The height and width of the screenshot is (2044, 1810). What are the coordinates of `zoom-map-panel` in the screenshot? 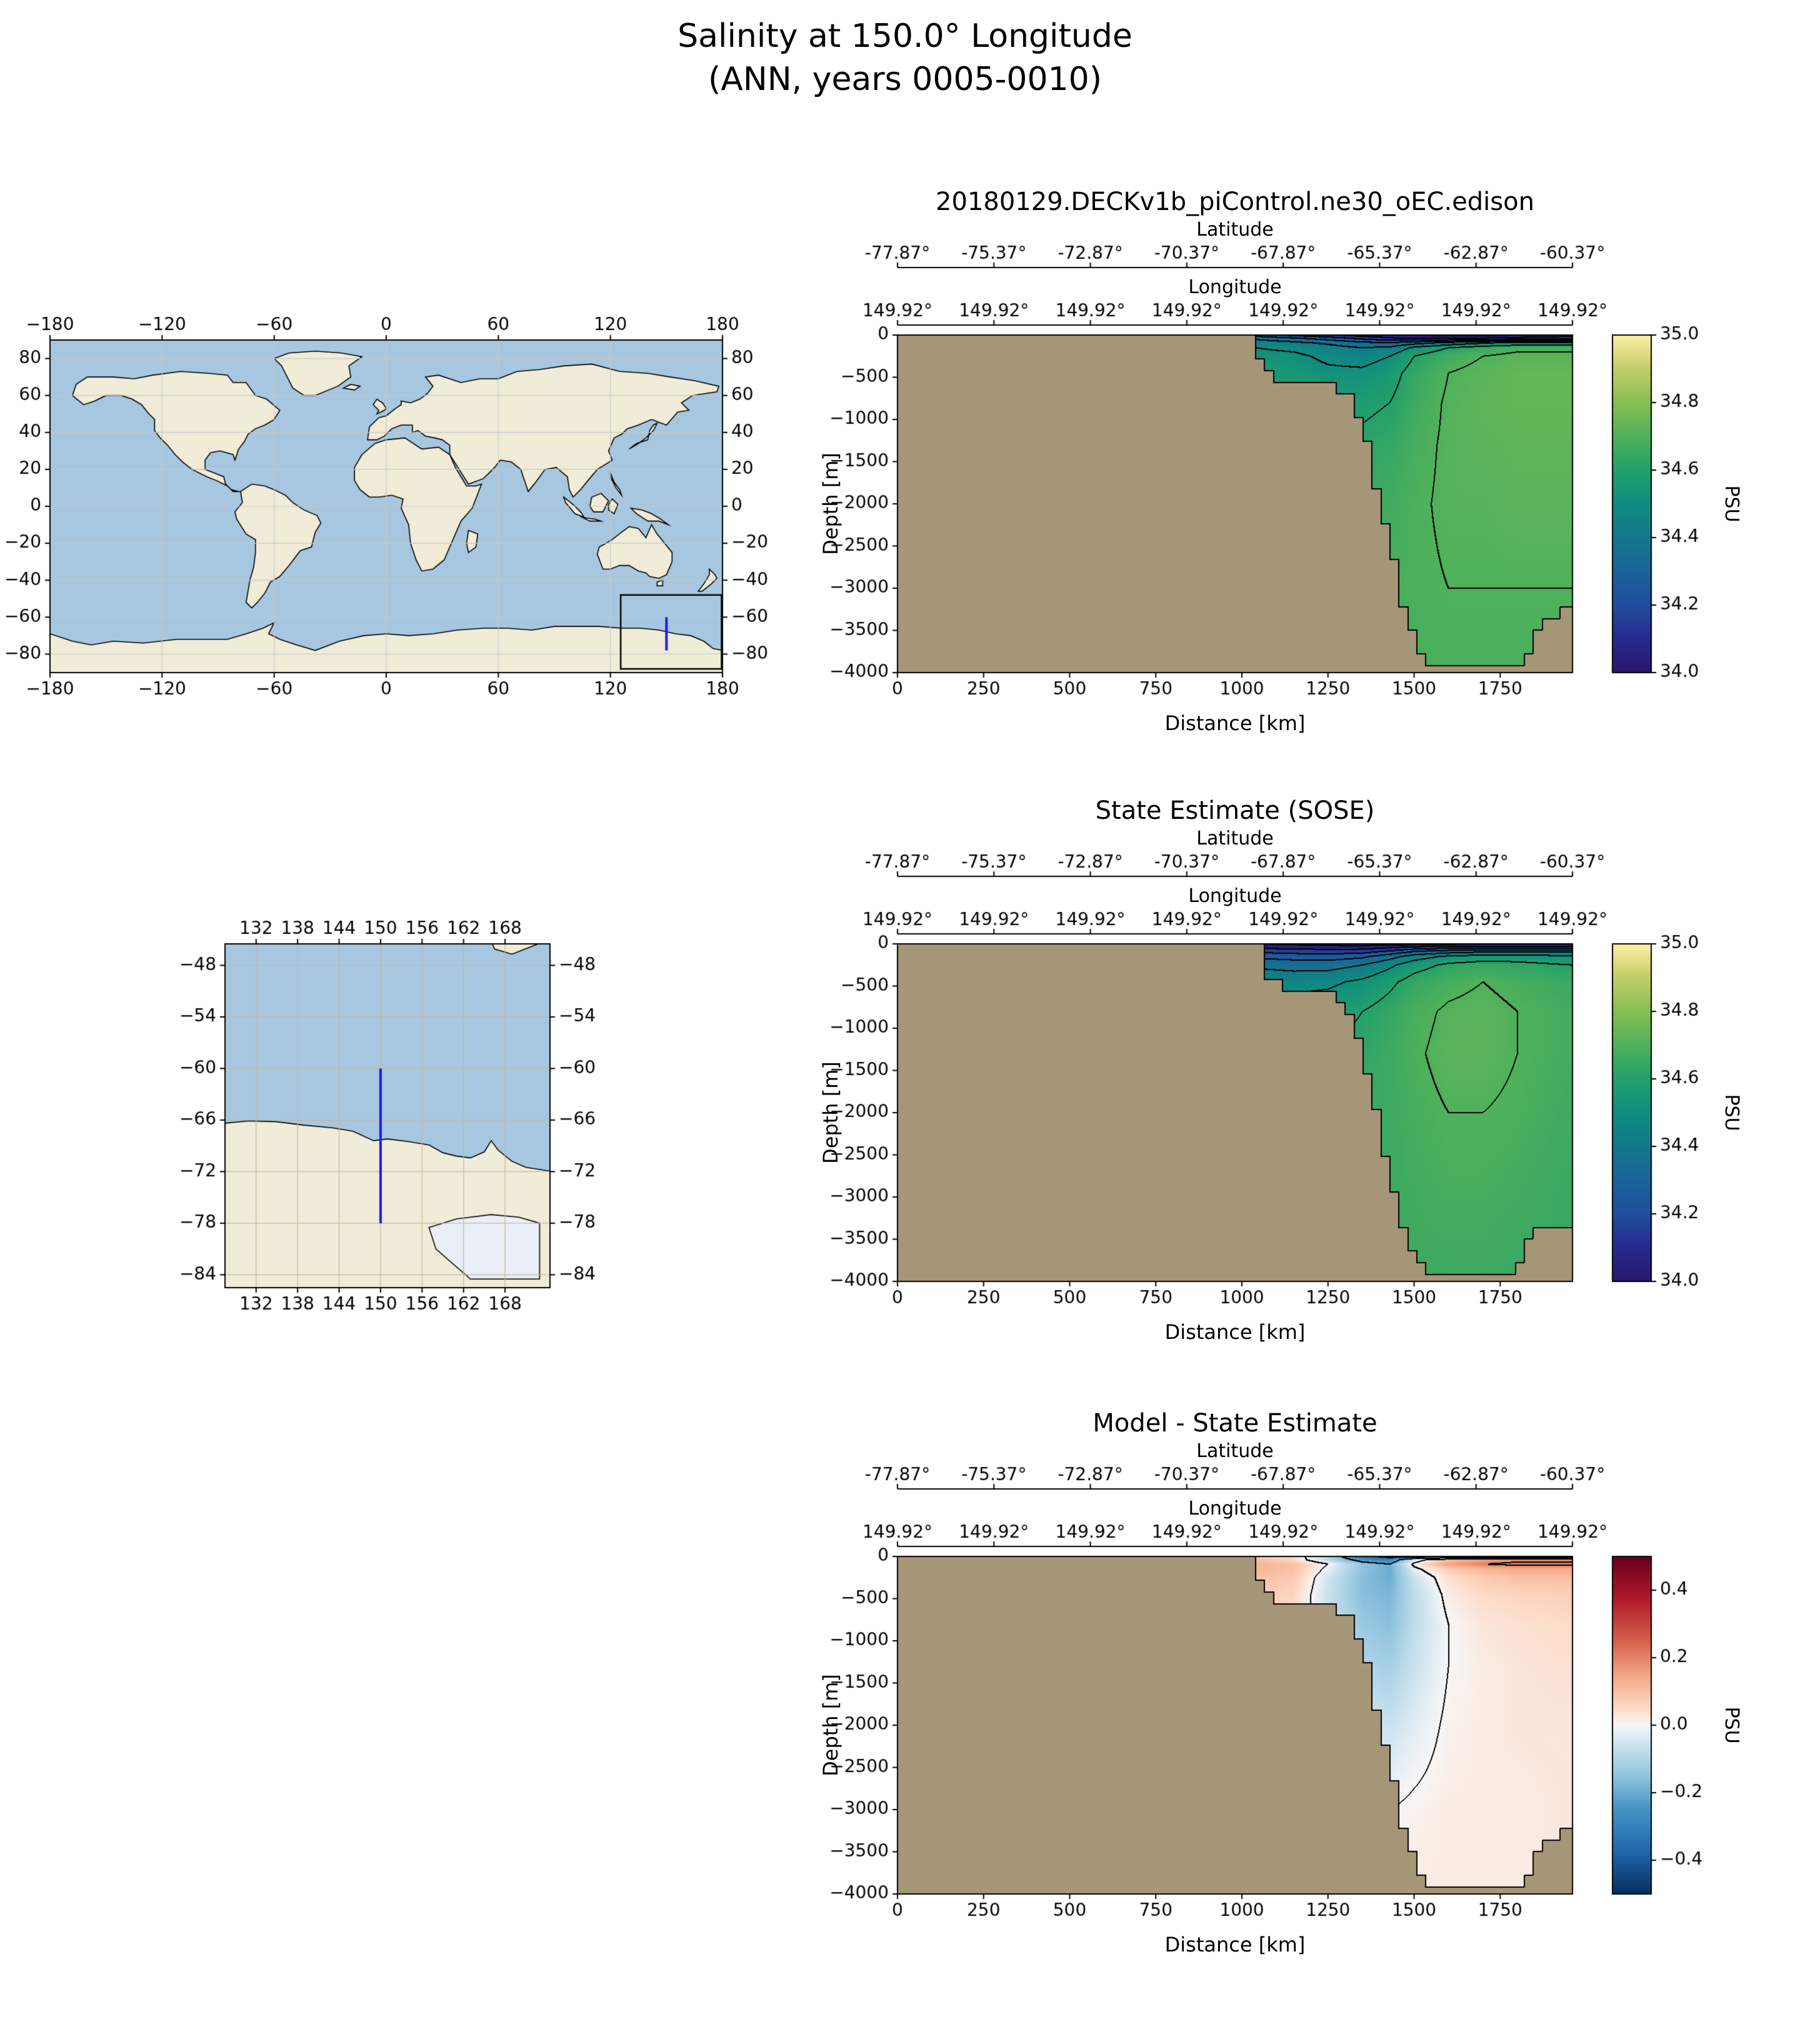 It's located at (387, 1119).